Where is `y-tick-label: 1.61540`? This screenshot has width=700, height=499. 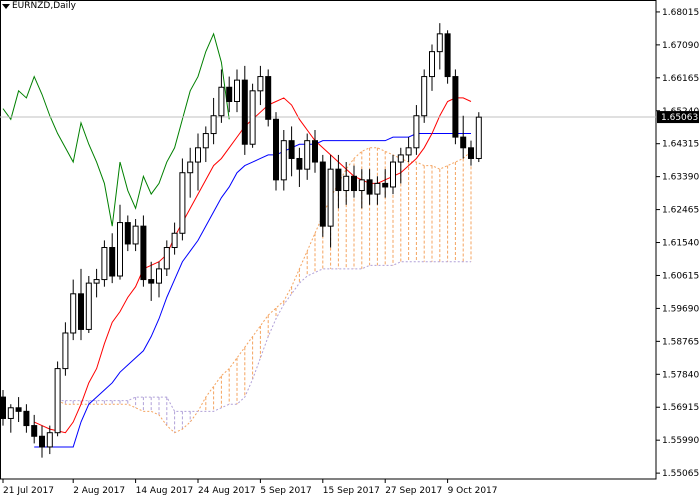
y-tick-label: 1.61540 is located at coordinates (680, 244).